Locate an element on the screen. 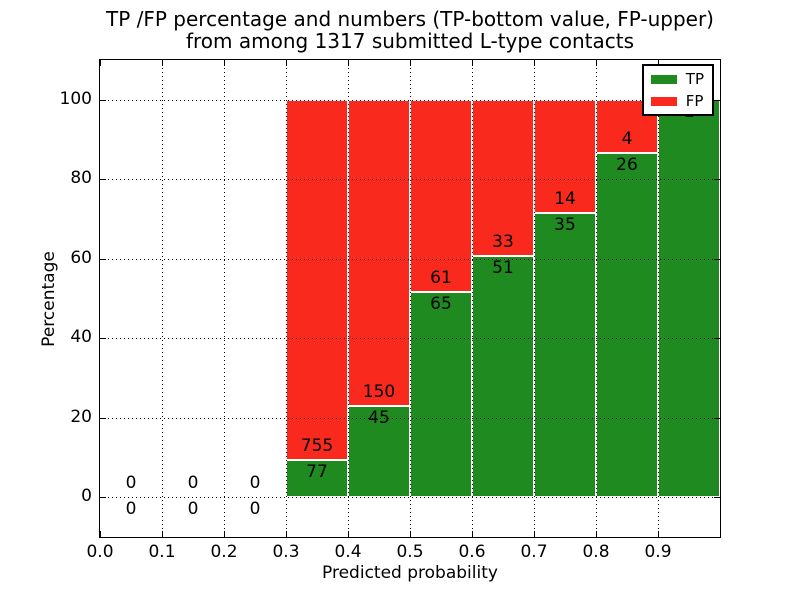 The image size is (800, 600). y-tick-label: 40 is located at coordinates (81, 337).